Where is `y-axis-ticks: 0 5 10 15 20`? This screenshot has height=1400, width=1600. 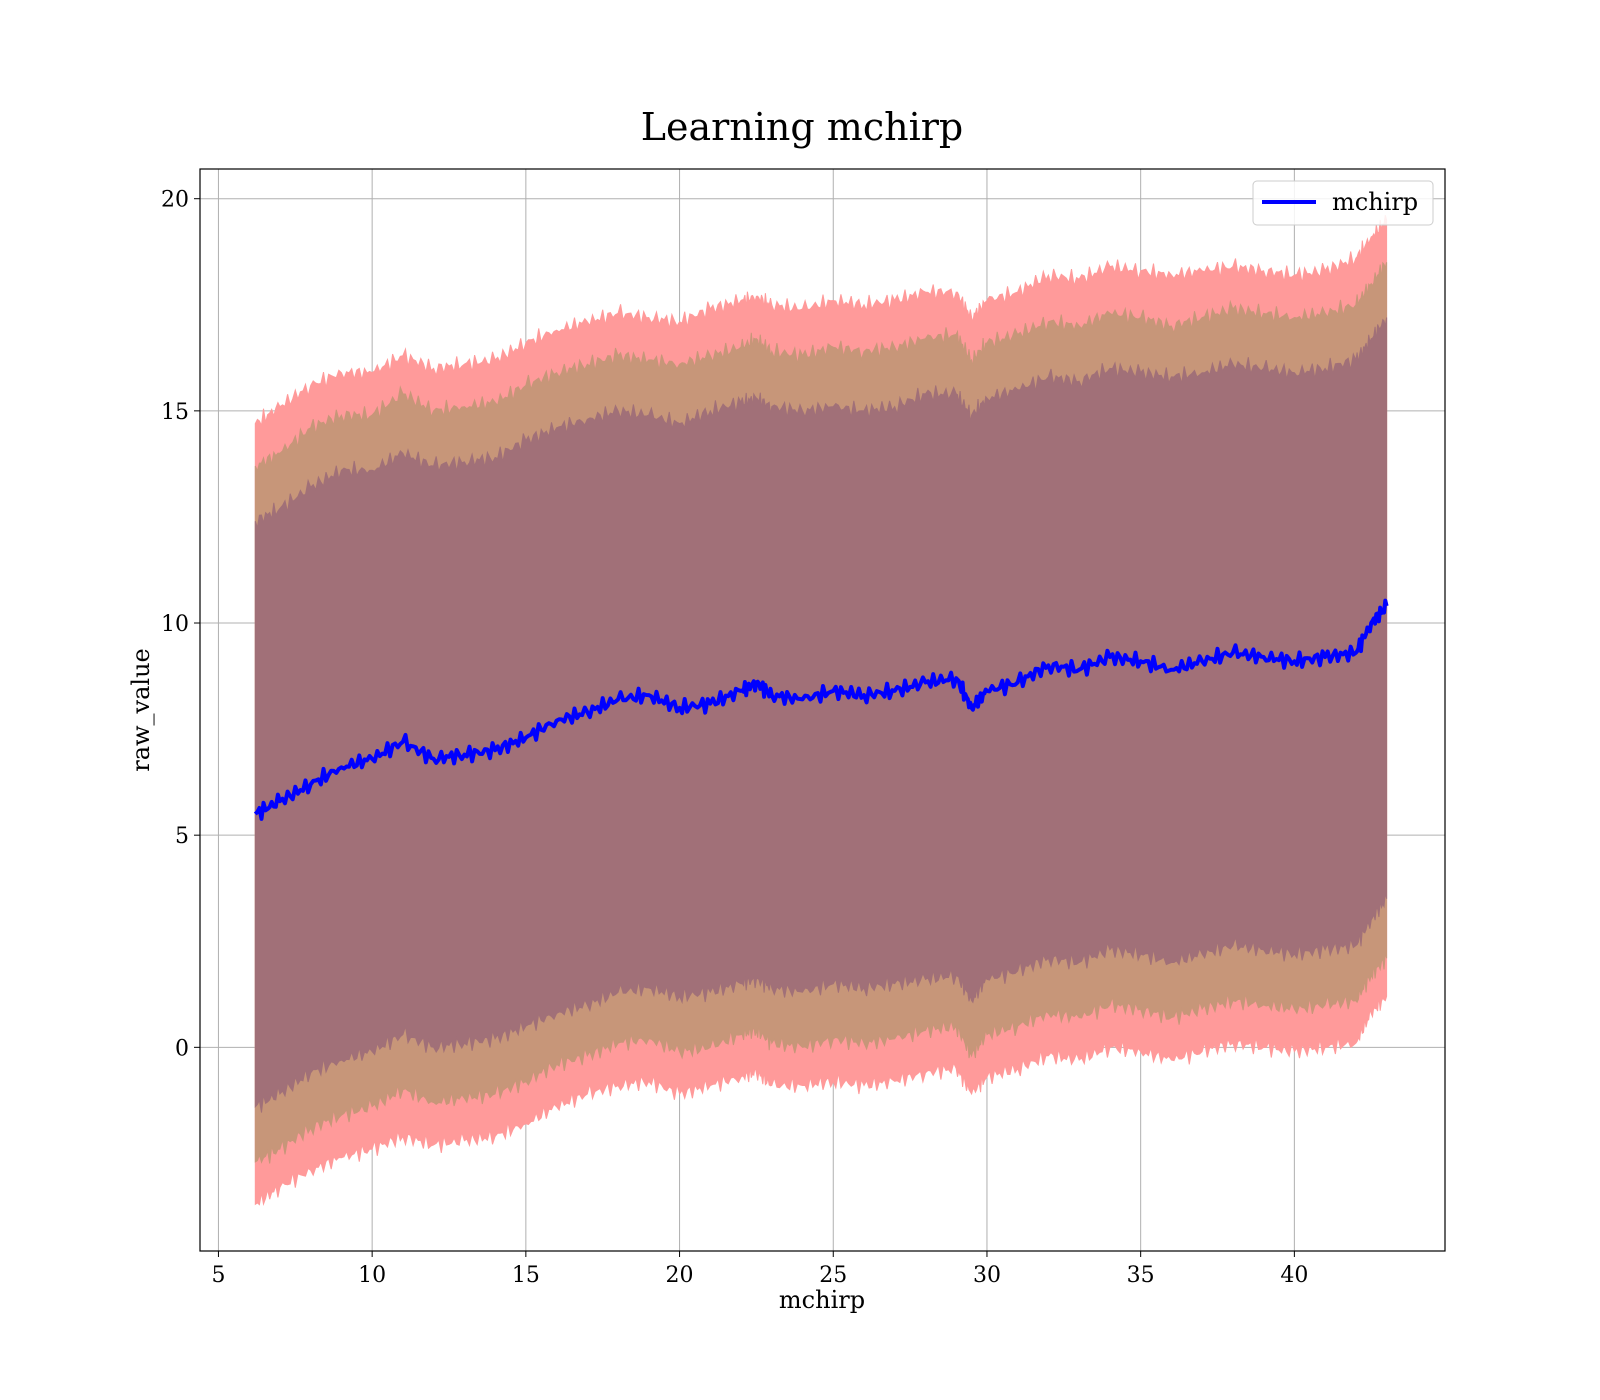
y-axis-ticks: 0 5 10 15 20 is located at coordinates (180, 624).